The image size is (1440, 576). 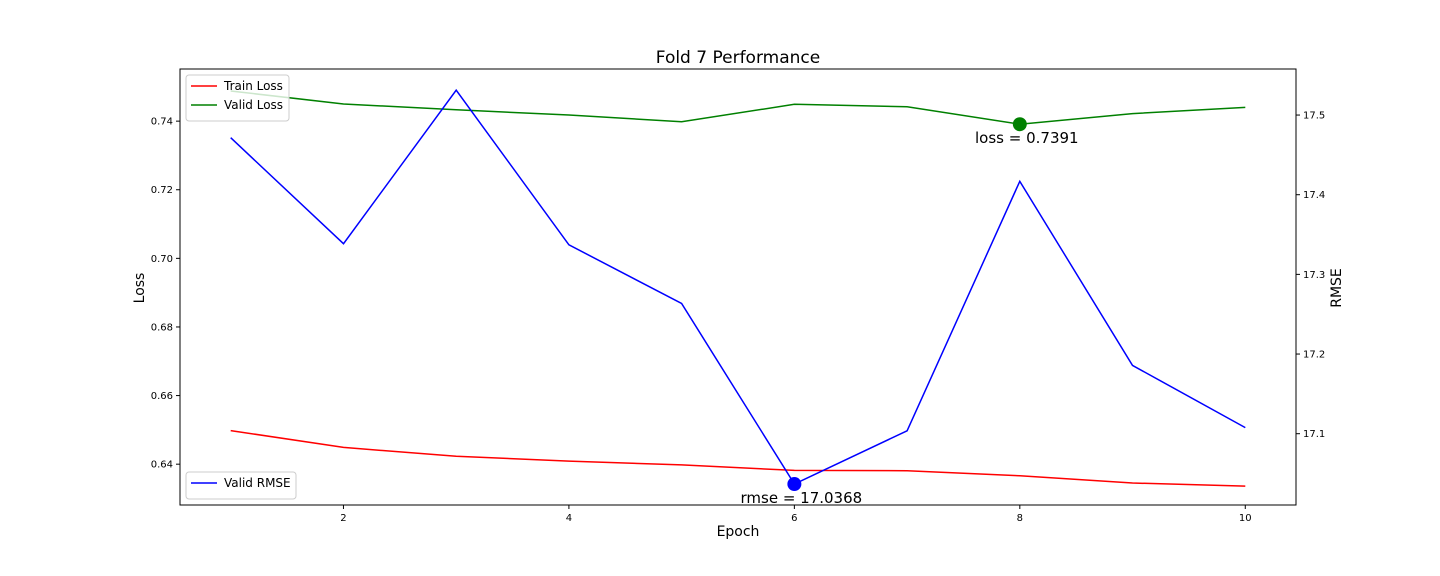 What do you see at coordinates (162, 259) in the screenshot?
I see `y-tick-label: 0.70` at bounding box center [162, 259].